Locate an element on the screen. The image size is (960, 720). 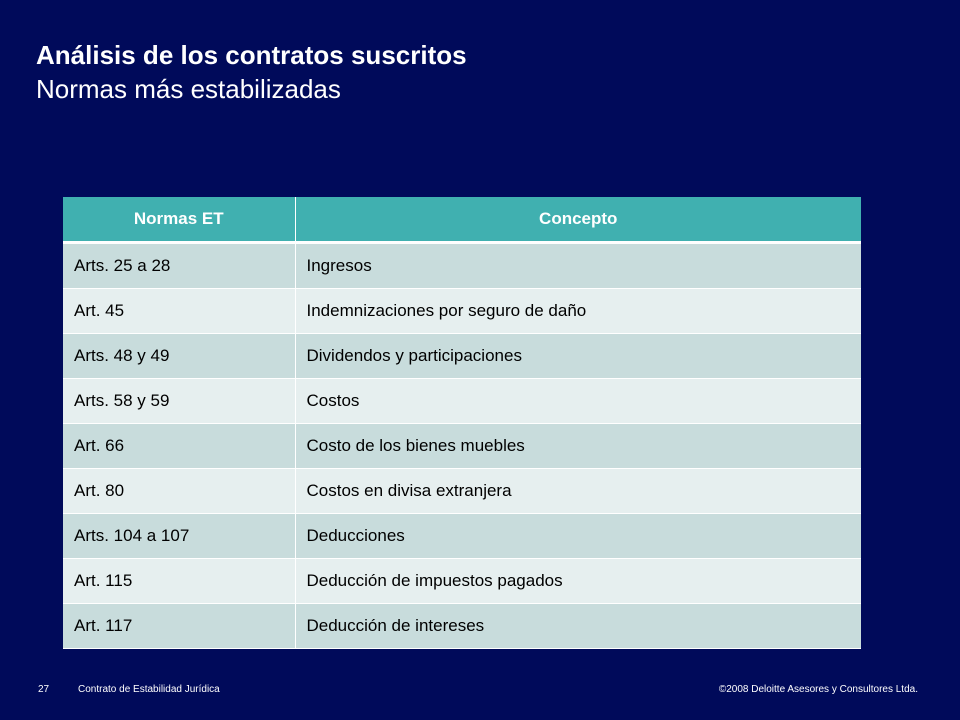
table-row: Art. 66 Costo de los bienes muebles is located at coordinates (462, 446).